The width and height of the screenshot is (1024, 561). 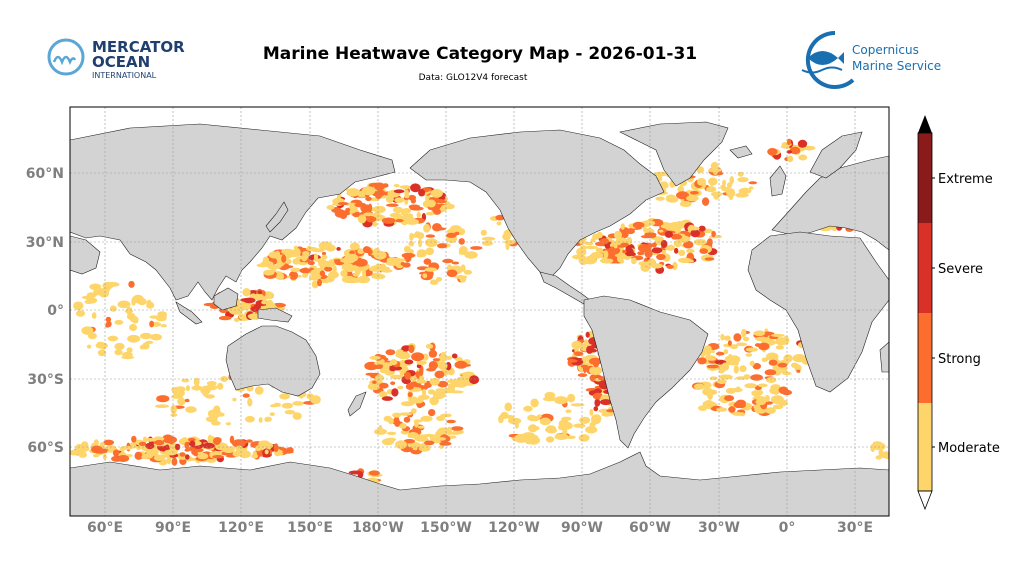 I want to click on antarctica-landmass, so click(x=479, y=483).